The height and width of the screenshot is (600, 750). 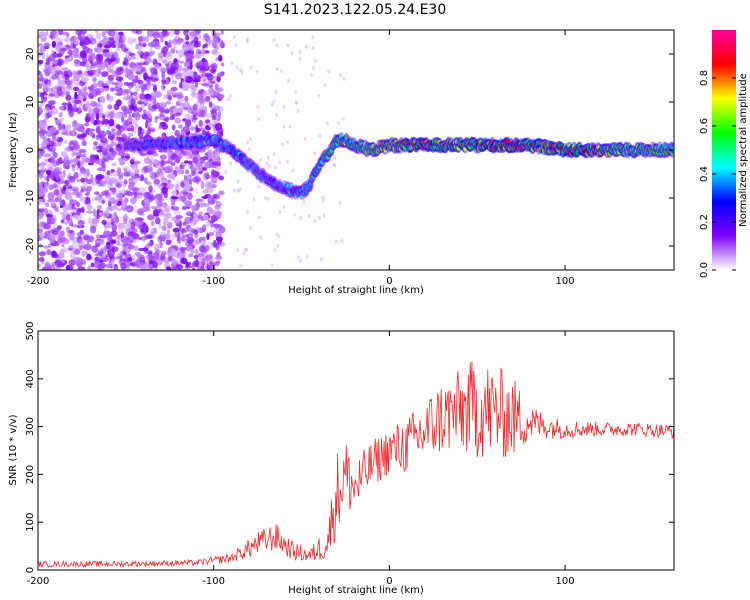 What do you see at coordinates (38, 581) in the screenshot?
I see `snr-xtick-label: -200` at bounding box center [38, 581].